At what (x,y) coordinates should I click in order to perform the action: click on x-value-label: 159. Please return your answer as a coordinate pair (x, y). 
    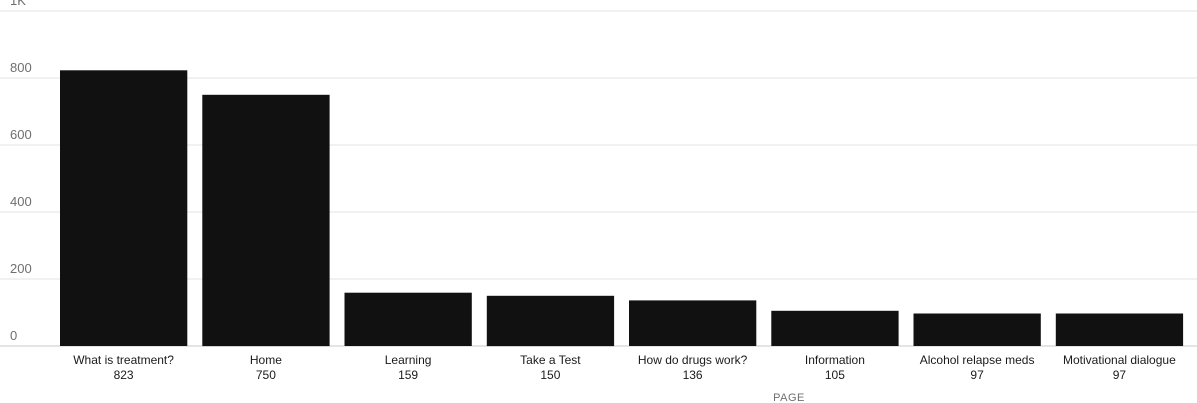
    Looking at the image, I should click on (408, 375).